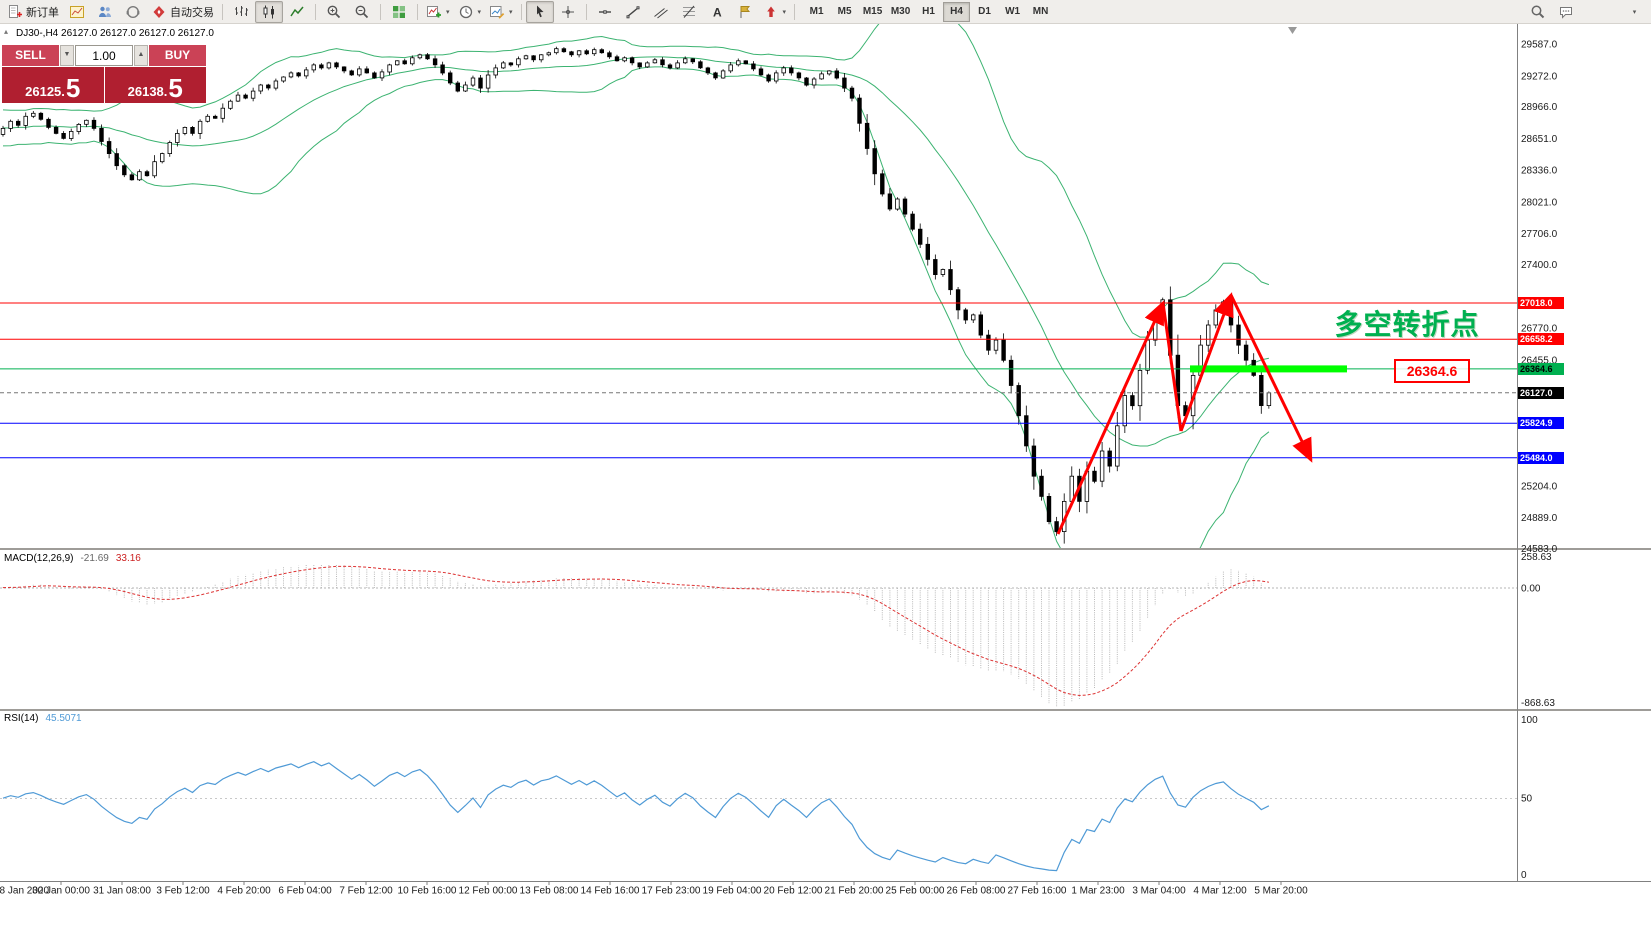  I want to click on indicators-button: ▾, so click(438, 12).